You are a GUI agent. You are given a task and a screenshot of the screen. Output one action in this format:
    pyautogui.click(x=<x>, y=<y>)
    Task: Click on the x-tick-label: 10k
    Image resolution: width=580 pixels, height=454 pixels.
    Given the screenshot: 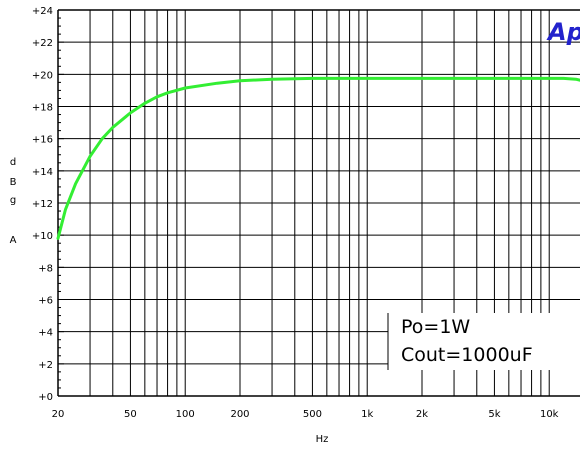 What is the action you would take?
    pyautogui.click(x=549, y=414)
    